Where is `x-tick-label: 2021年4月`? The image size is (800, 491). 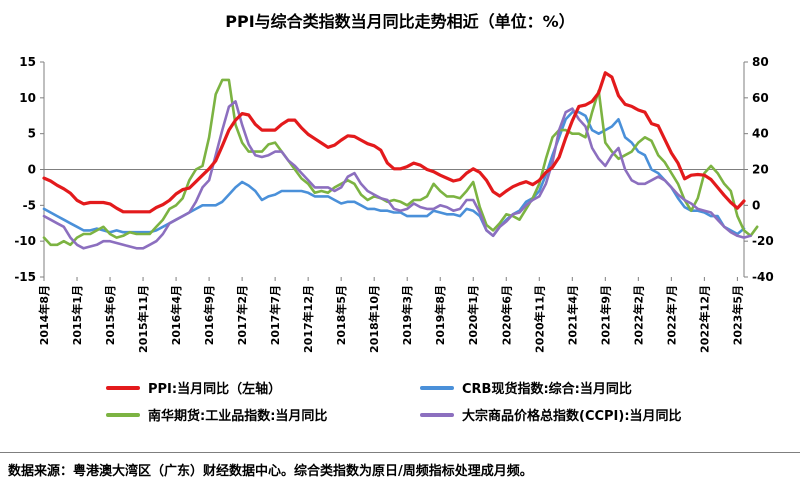 x-tick-label: 2021年4月 is located at coordinates (572, 315).